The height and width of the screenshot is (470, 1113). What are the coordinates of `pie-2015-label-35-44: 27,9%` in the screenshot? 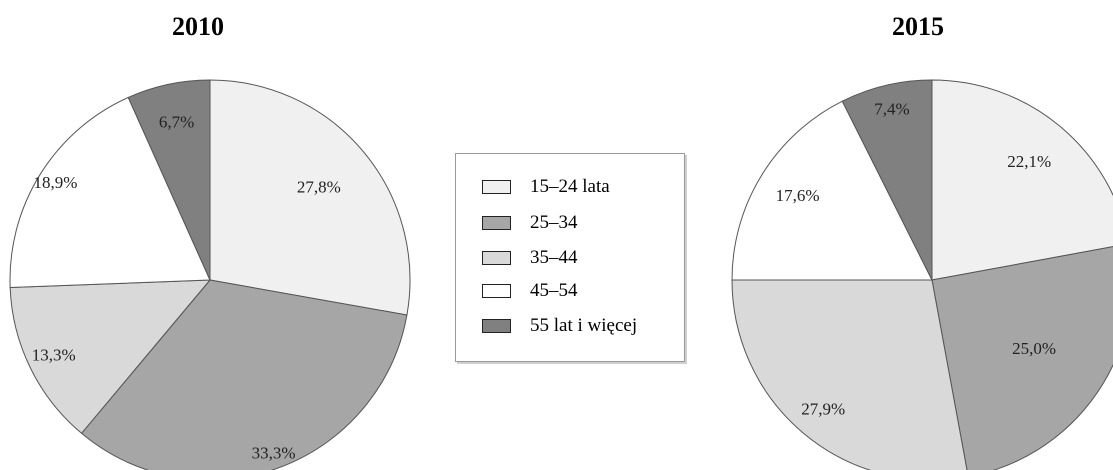 It's located at (823, 409).